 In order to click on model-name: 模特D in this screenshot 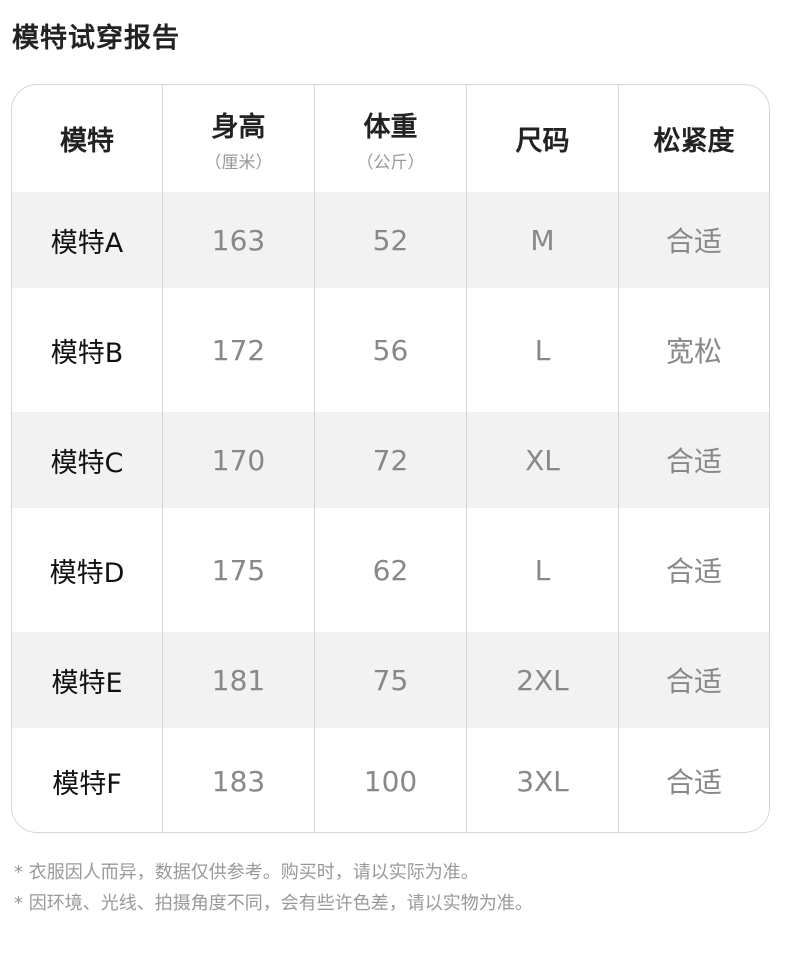, I will do `click(87, 573)`.